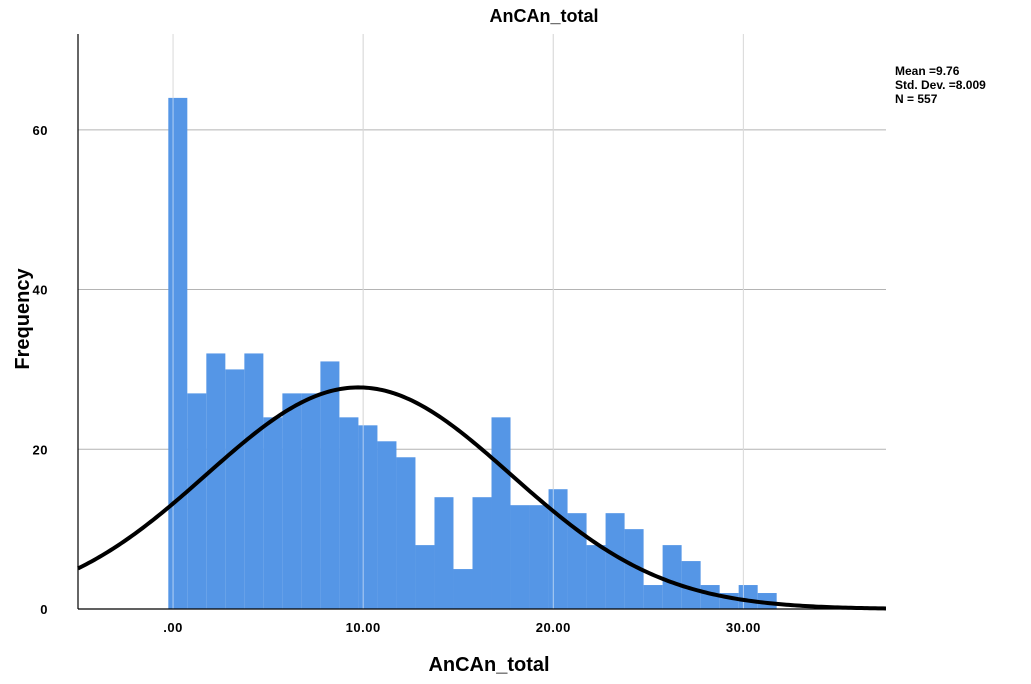  I want to click on x-tick-label: .00, so click(173, 627).